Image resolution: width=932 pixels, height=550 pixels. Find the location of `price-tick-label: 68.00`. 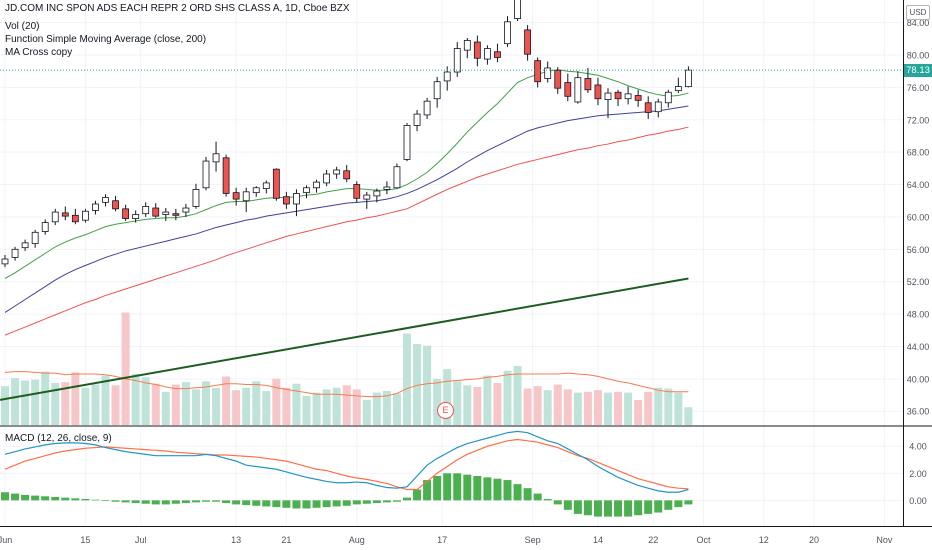

price-tick-label: 68.00 is located at coordinates (918, 153).